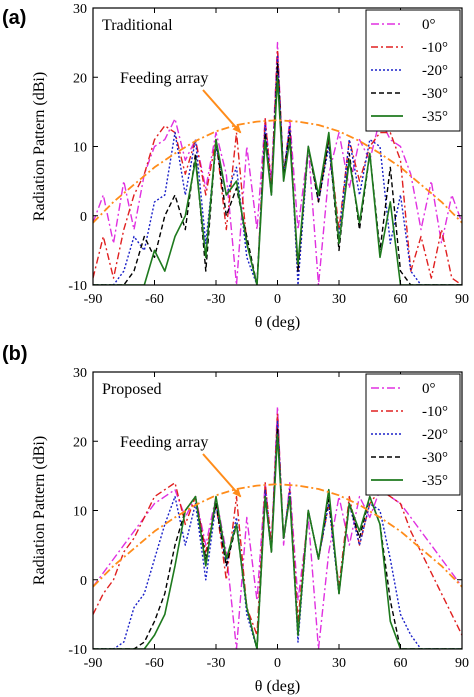 The width and height of the screenshot is (474, 697). I want to click on panel-label: (a), so click(14, 18).